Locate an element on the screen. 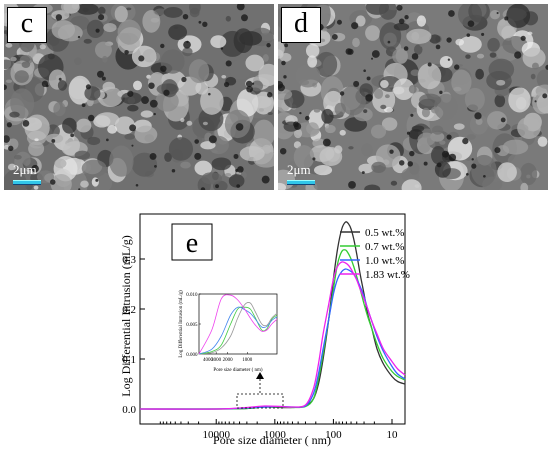  scale-bar-label-c: 2μm is located at coordinates (25, 169).